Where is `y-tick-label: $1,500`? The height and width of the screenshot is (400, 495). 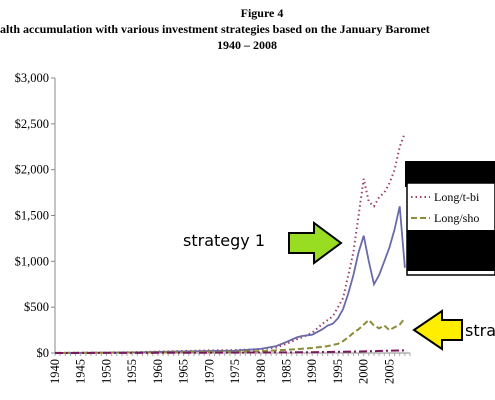
y-tick-label: $1,500 is located at coordinates (32, 216).